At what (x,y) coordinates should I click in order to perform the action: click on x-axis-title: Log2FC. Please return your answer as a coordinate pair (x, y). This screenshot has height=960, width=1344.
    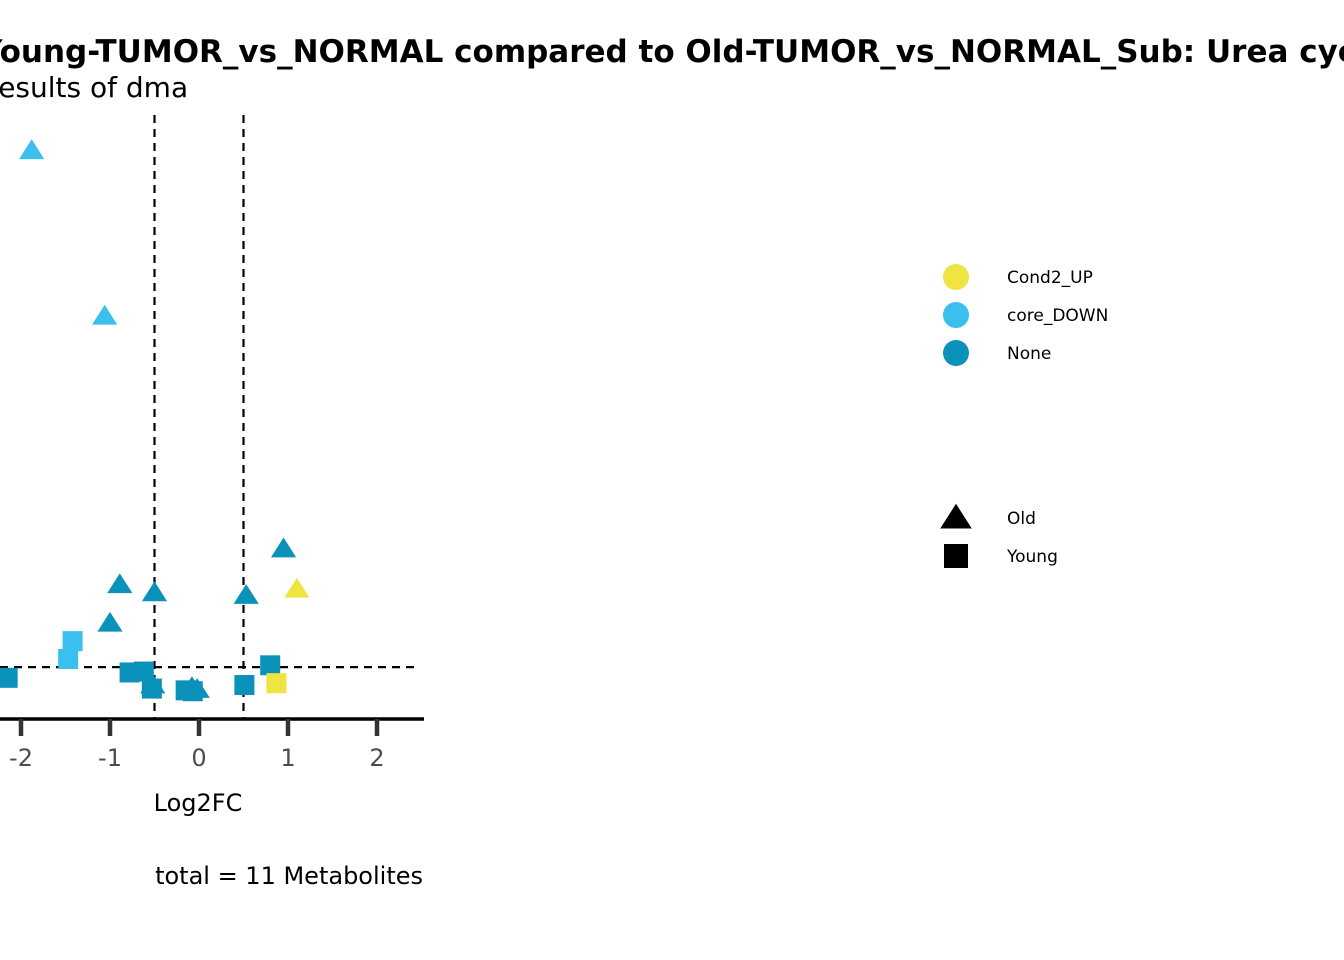
    Looking at the image, I should click on (198, 803).